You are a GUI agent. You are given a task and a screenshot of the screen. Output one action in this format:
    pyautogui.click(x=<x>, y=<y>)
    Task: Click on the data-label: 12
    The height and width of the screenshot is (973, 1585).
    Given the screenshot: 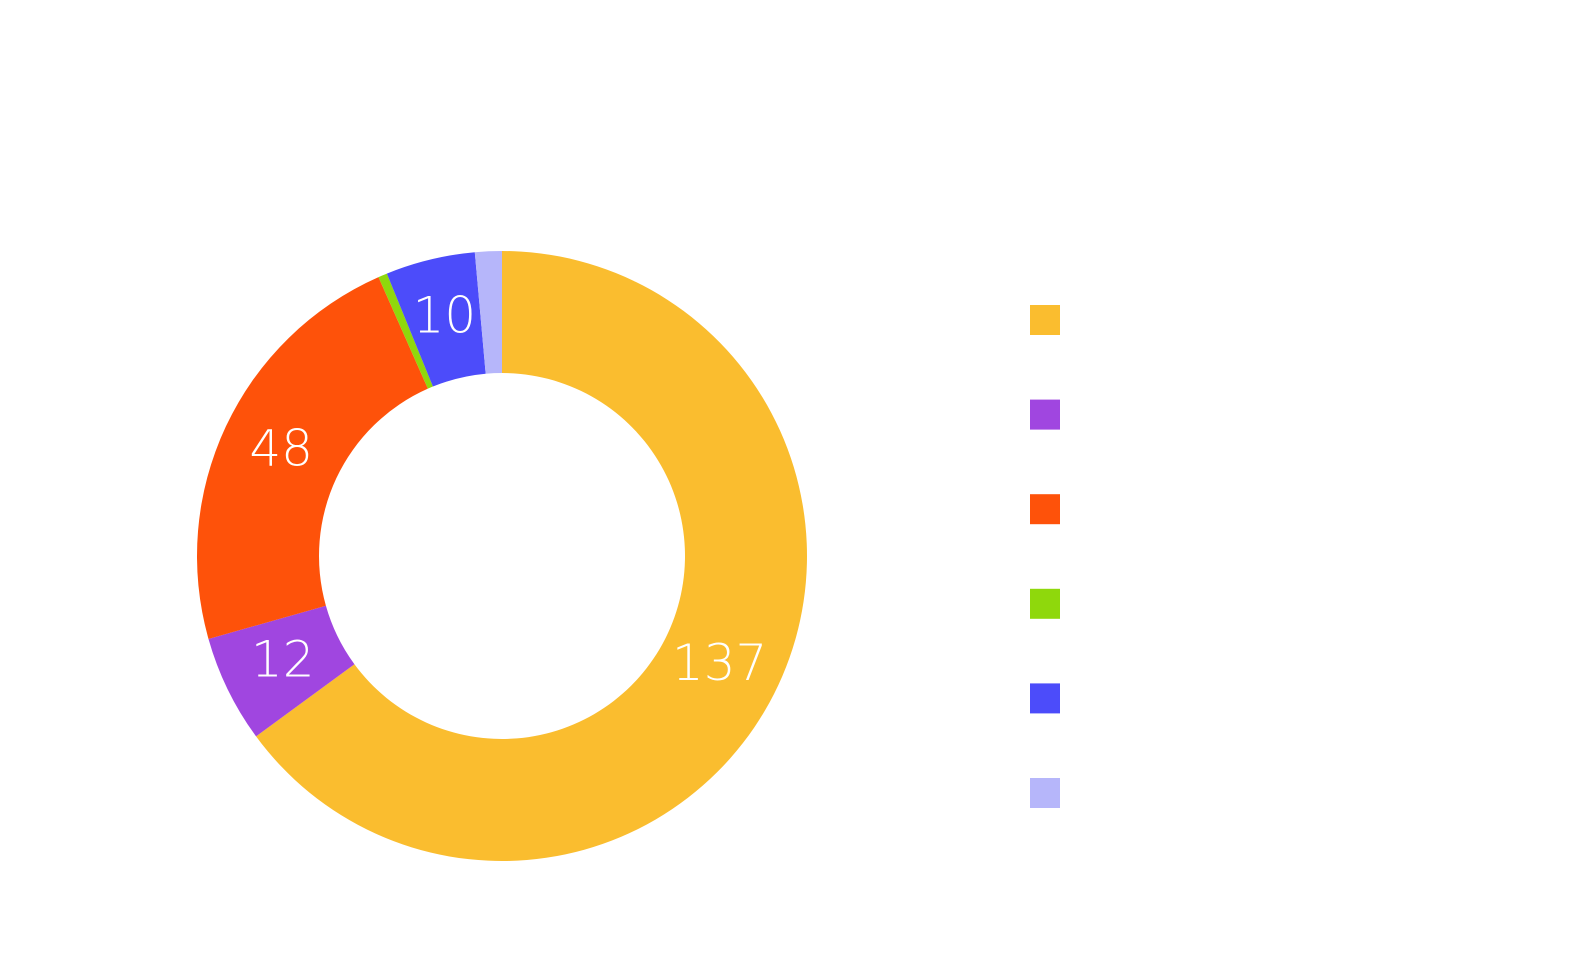 What is the action you would take?
    pyautogui.click(x=283, y=660)
    